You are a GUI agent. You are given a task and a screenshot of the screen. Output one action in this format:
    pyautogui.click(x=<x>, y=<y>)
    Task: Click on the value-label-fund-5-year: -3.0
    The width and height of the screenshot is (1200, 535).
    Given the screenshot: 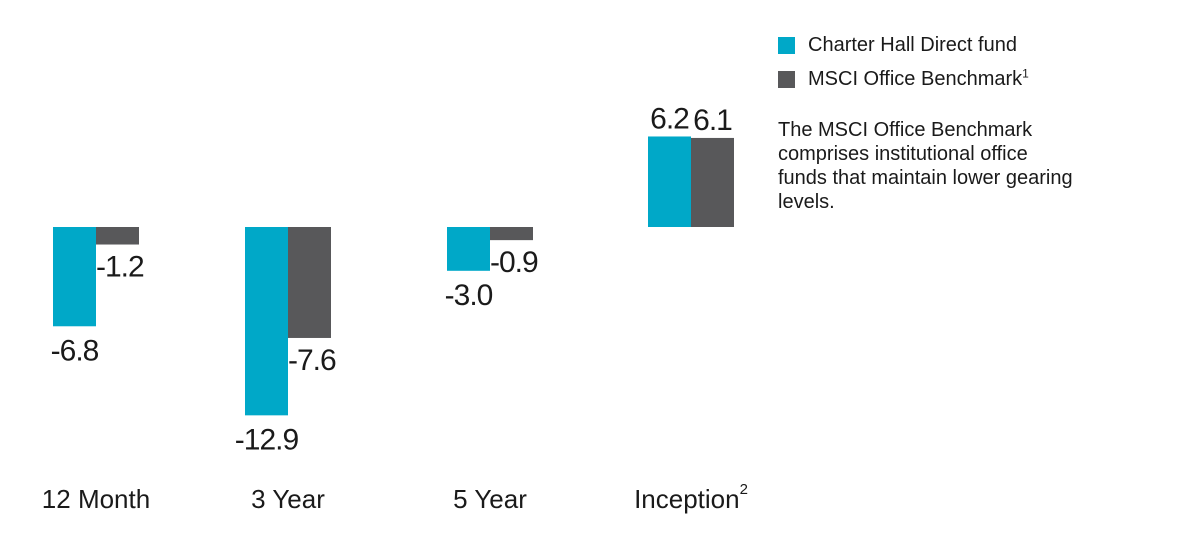 What is the action you would take?
    pyautogui.click(x=469, y=295)
    